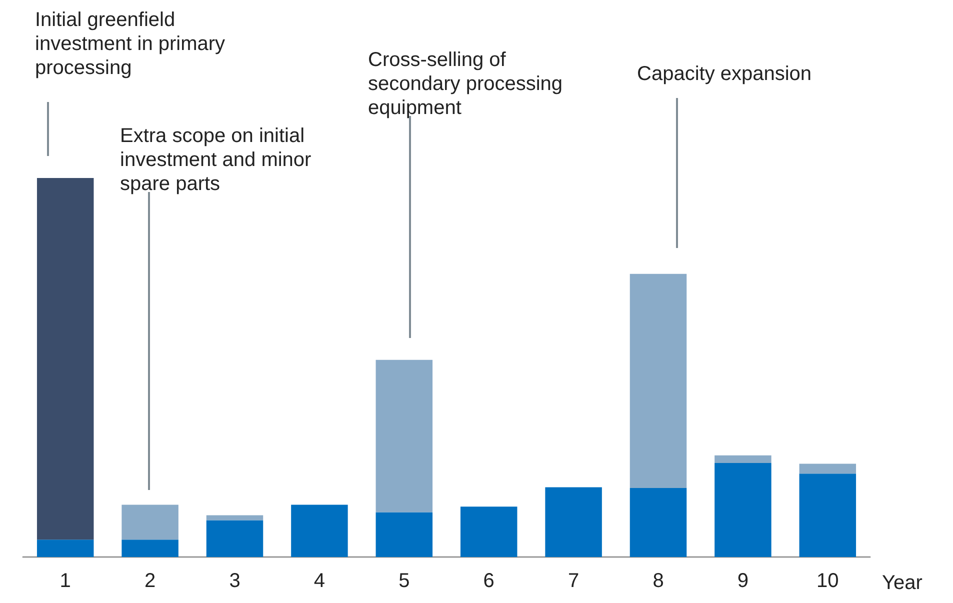 This screenshot has height=603, width=953. Describe the element at coordinates (658, 581) in the screenshot. I see `x-tick-label: 8` at that location.